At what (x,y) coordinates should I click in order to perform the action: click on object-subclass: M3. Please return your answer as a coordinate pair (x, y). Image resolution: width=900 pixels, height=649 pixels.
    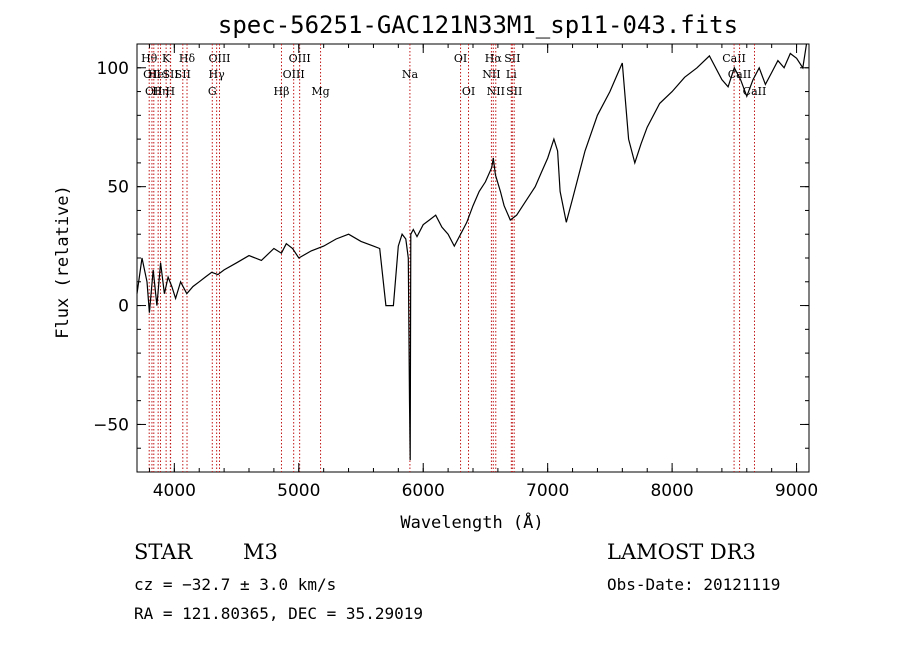
    Looking at the image, I should click on (260, 552).